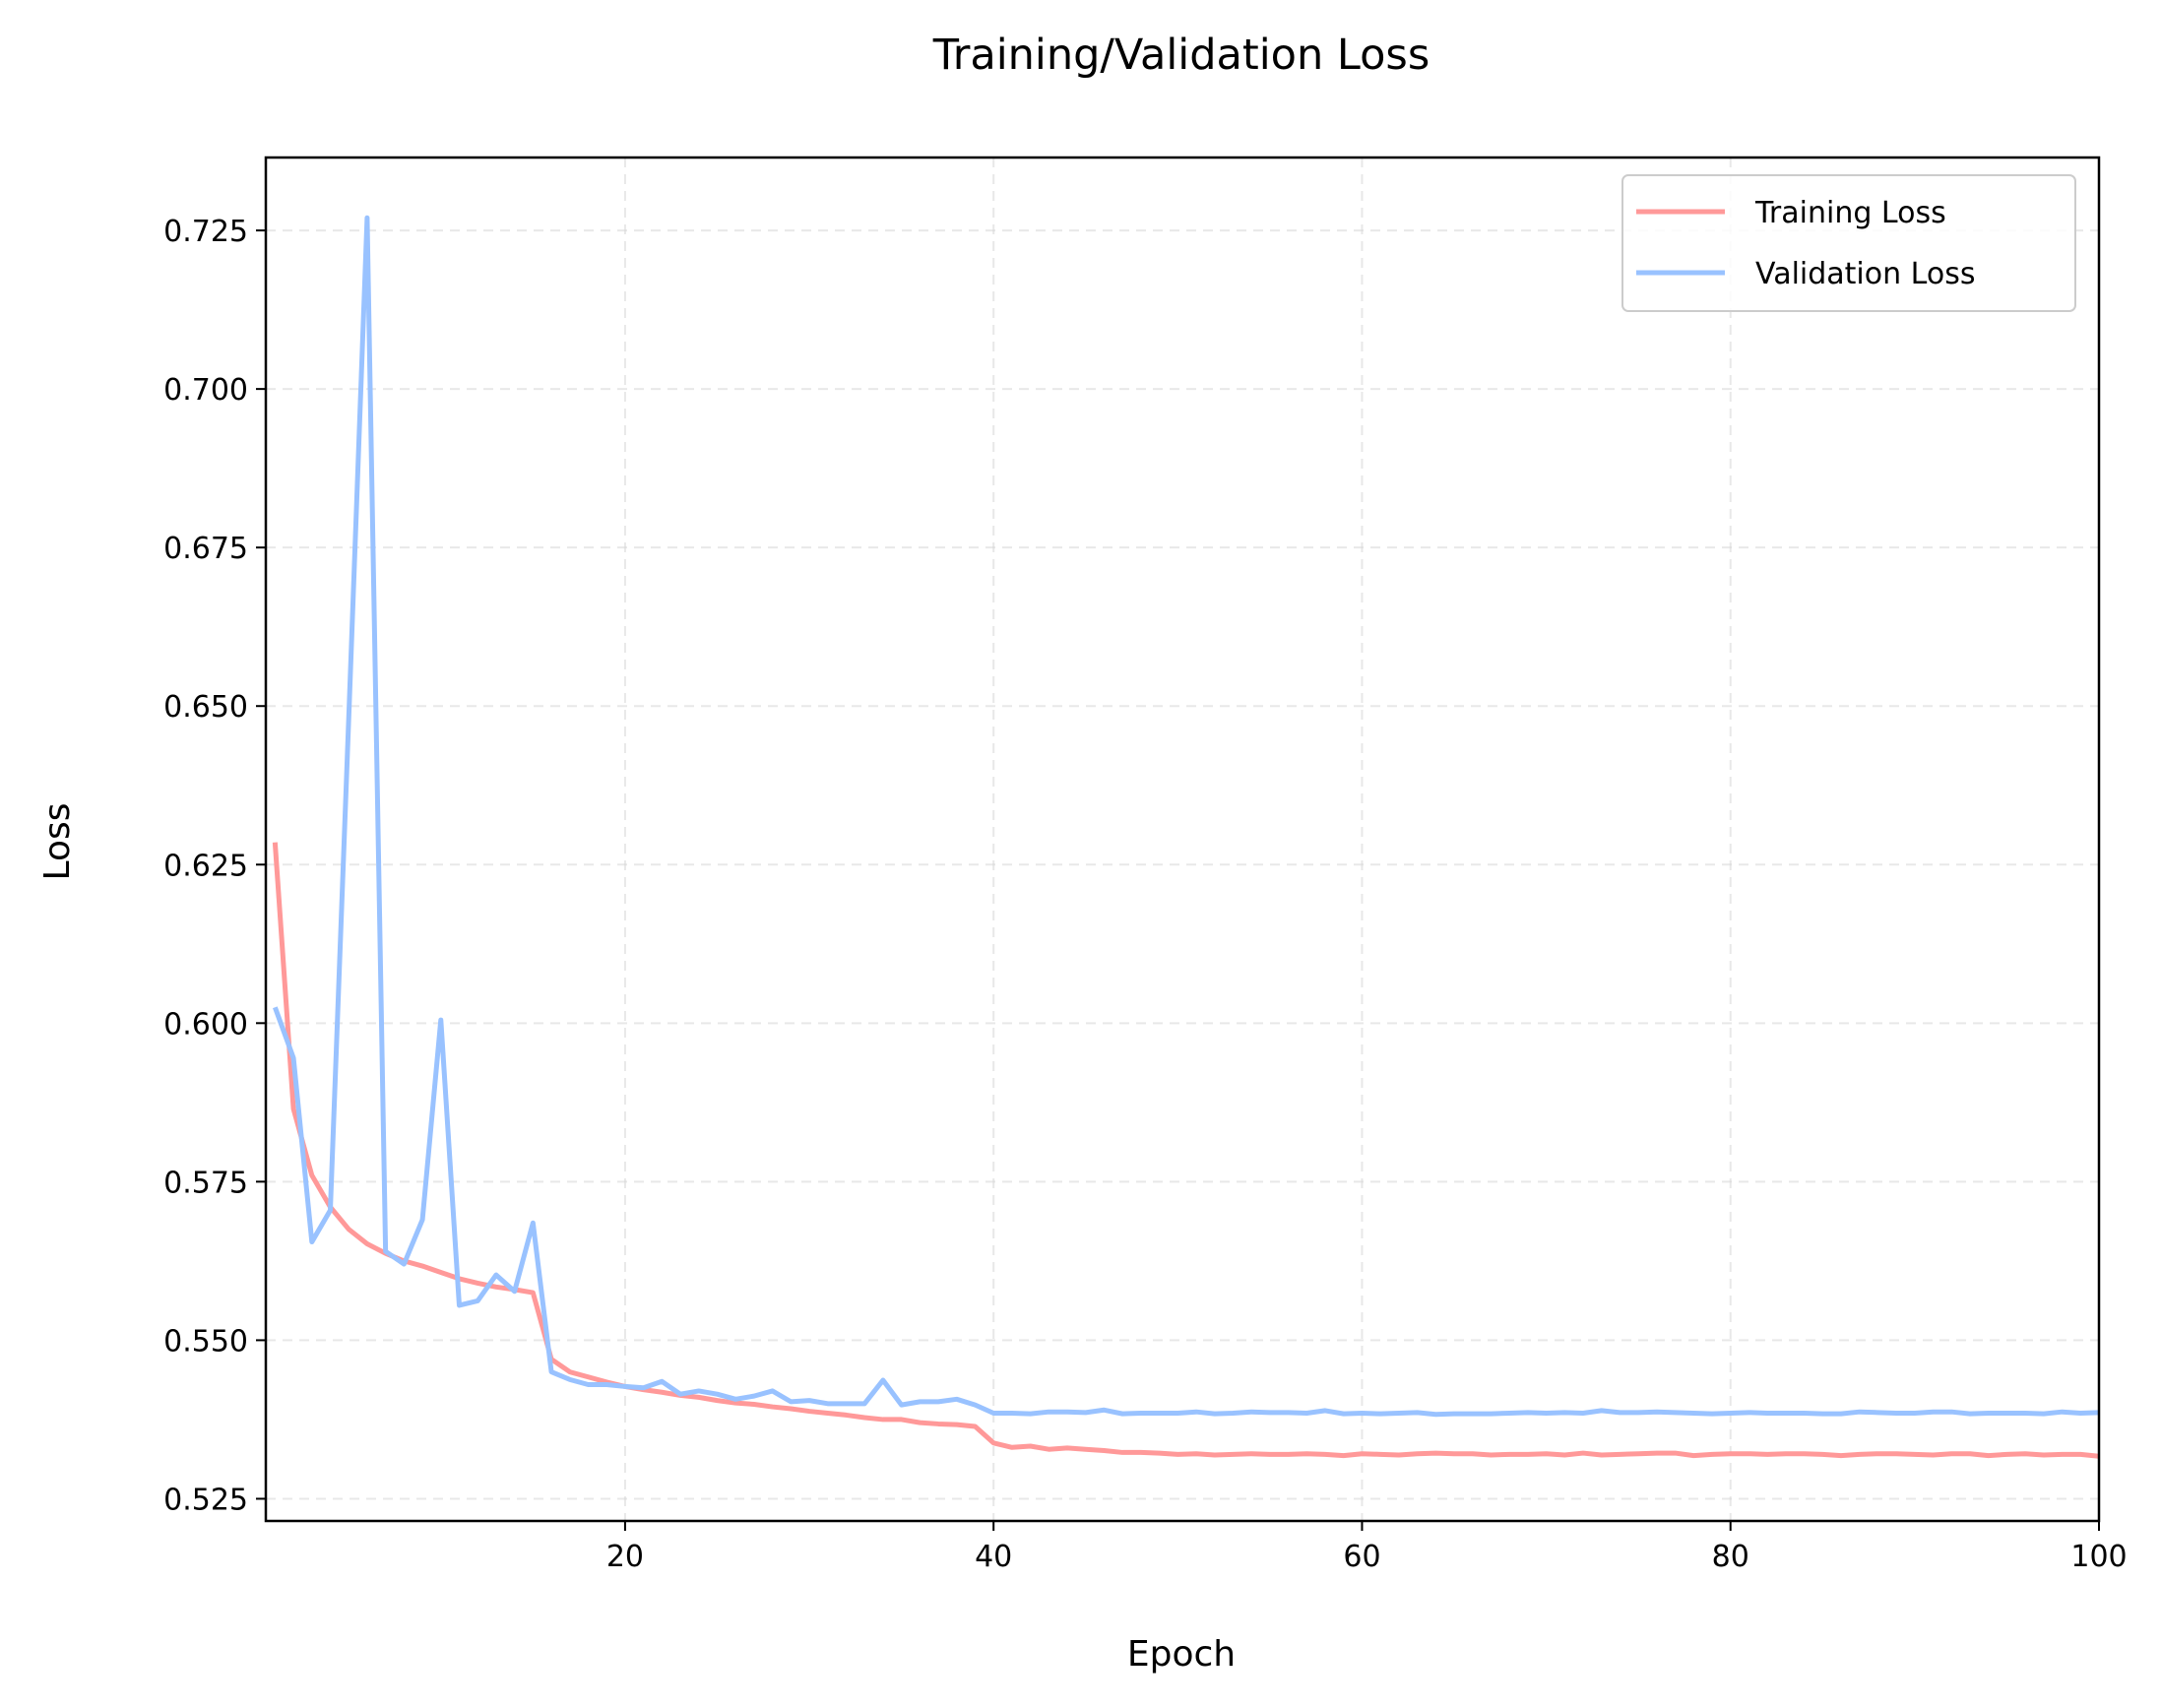 The width and height of the screenshot is (2161, 1708). Describe the element at coordinates (205, 866) in the screenshot. I see `y-tick-label: 0.625` at that location.